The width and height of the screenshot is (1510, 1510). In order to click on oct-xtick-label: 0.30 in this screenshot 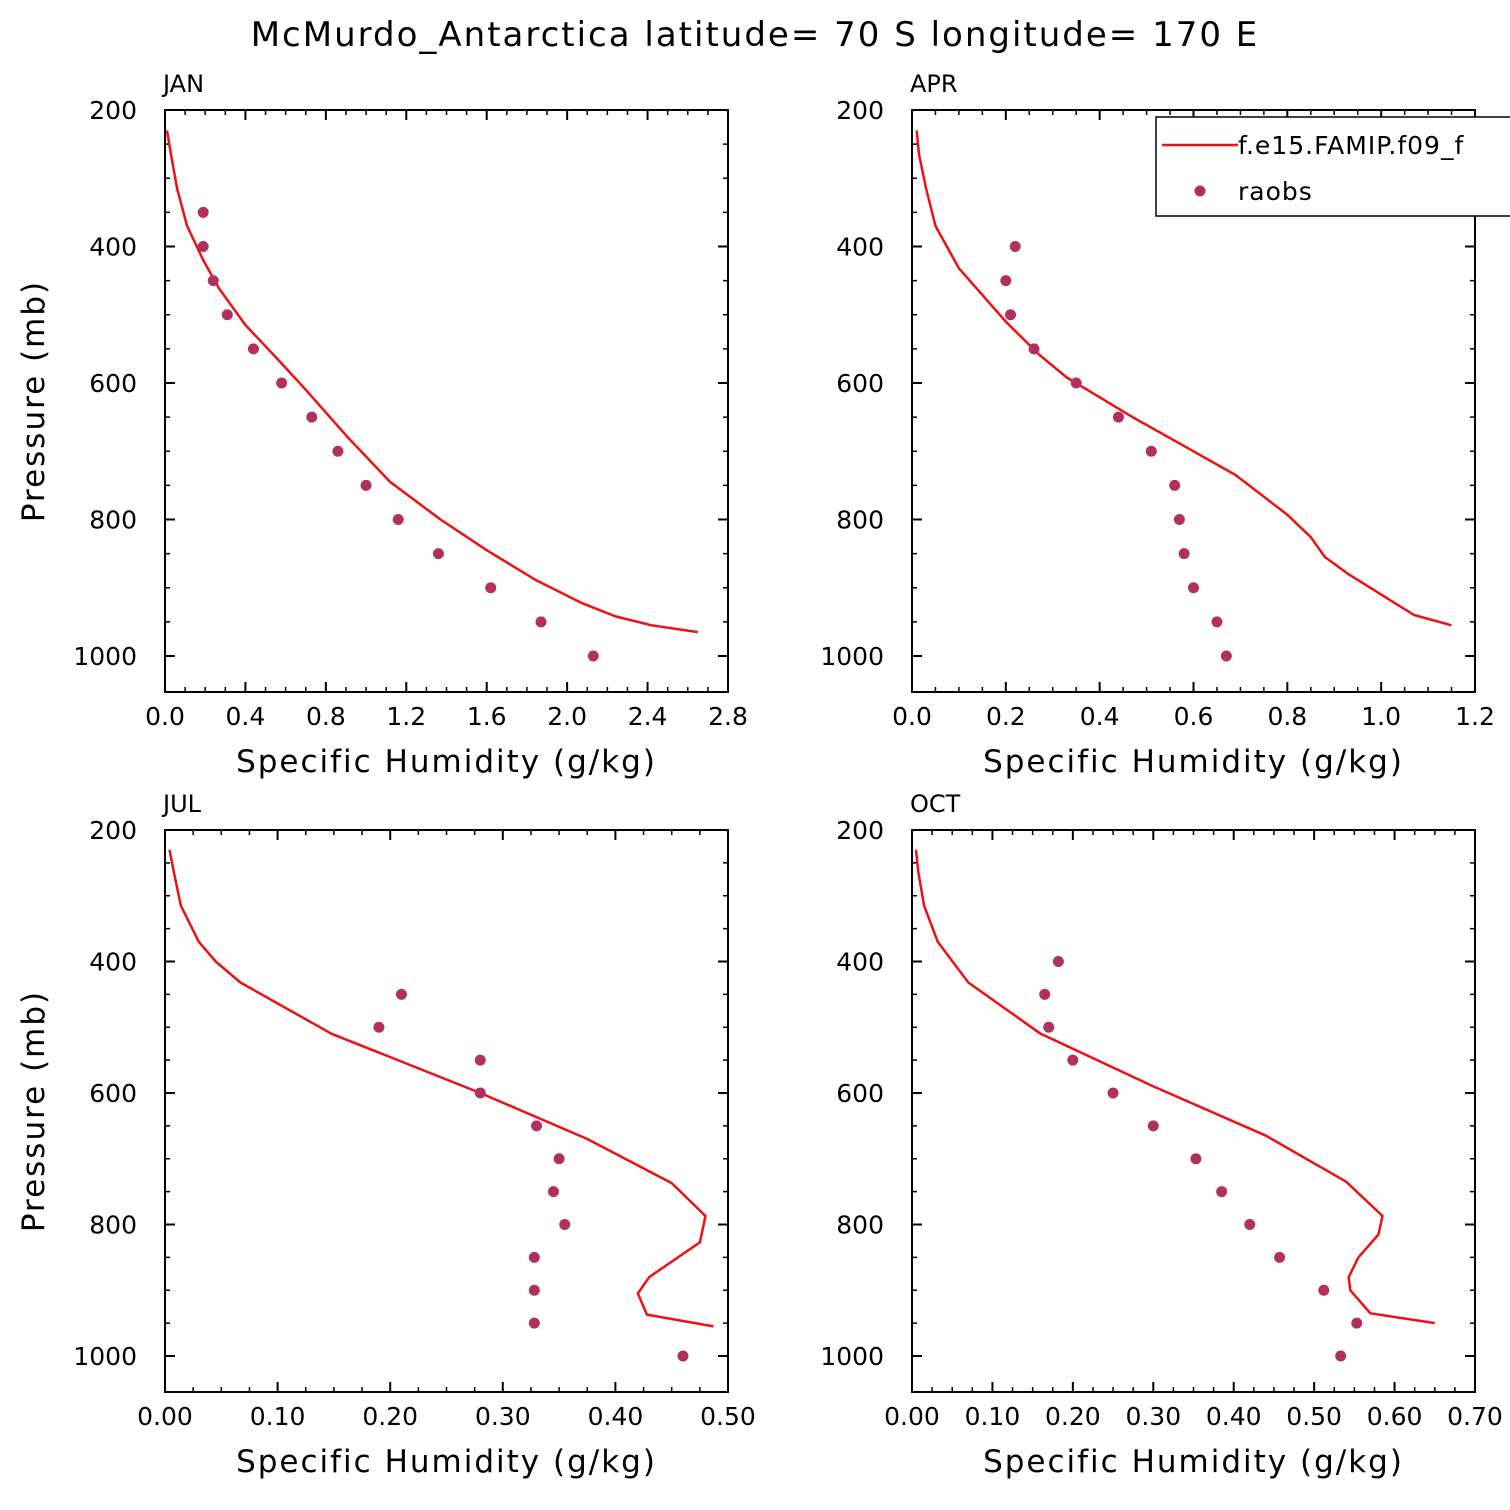, I will do `click(1153, 1416)`.